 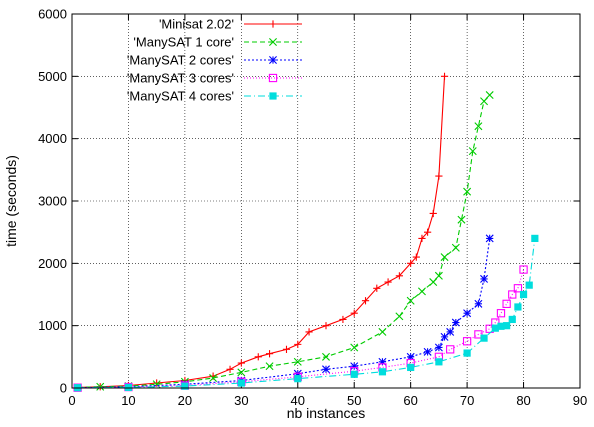 I want to click on legend-label: 'ManySAT 2 cores', so click(x=180, y=60).